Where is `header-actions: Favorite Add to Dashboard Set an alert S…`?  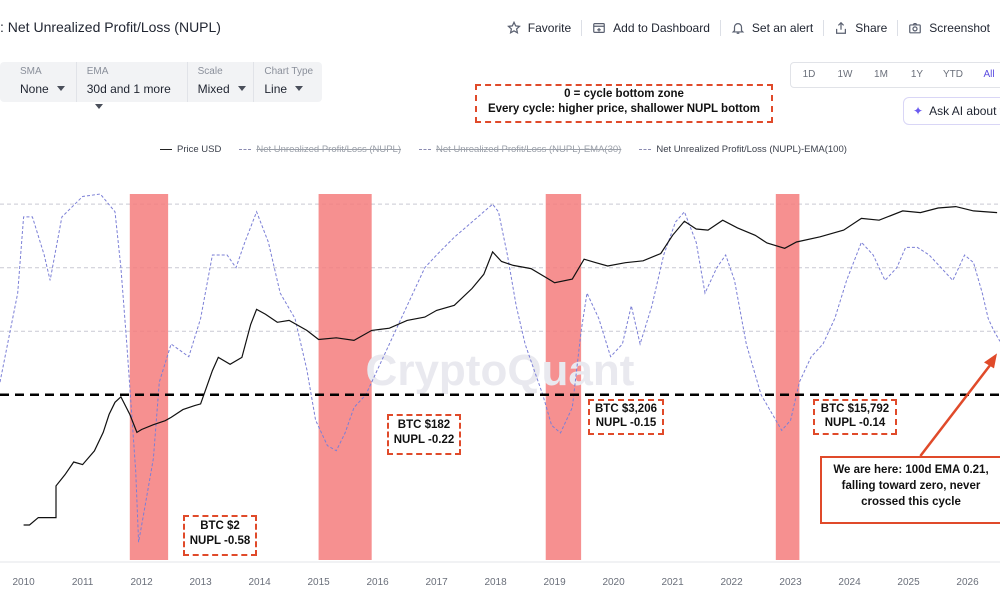
header-actions: Favorite Add to Dashboard Set an alert S… is located at coordinates (748, 28).